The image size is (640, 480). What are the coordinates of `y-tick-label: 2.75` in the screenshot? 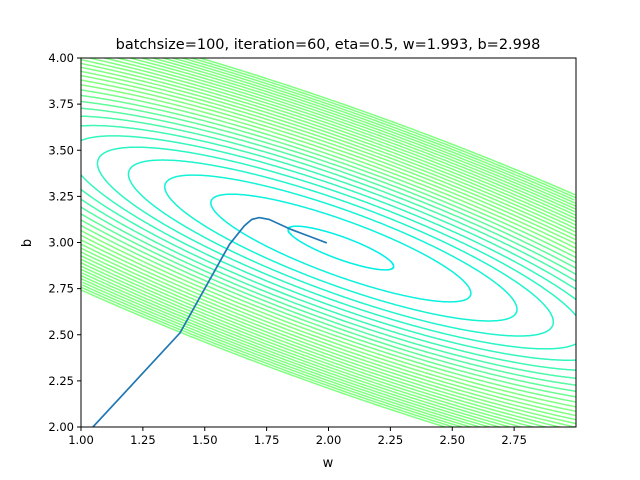 It's located at (61, 289).